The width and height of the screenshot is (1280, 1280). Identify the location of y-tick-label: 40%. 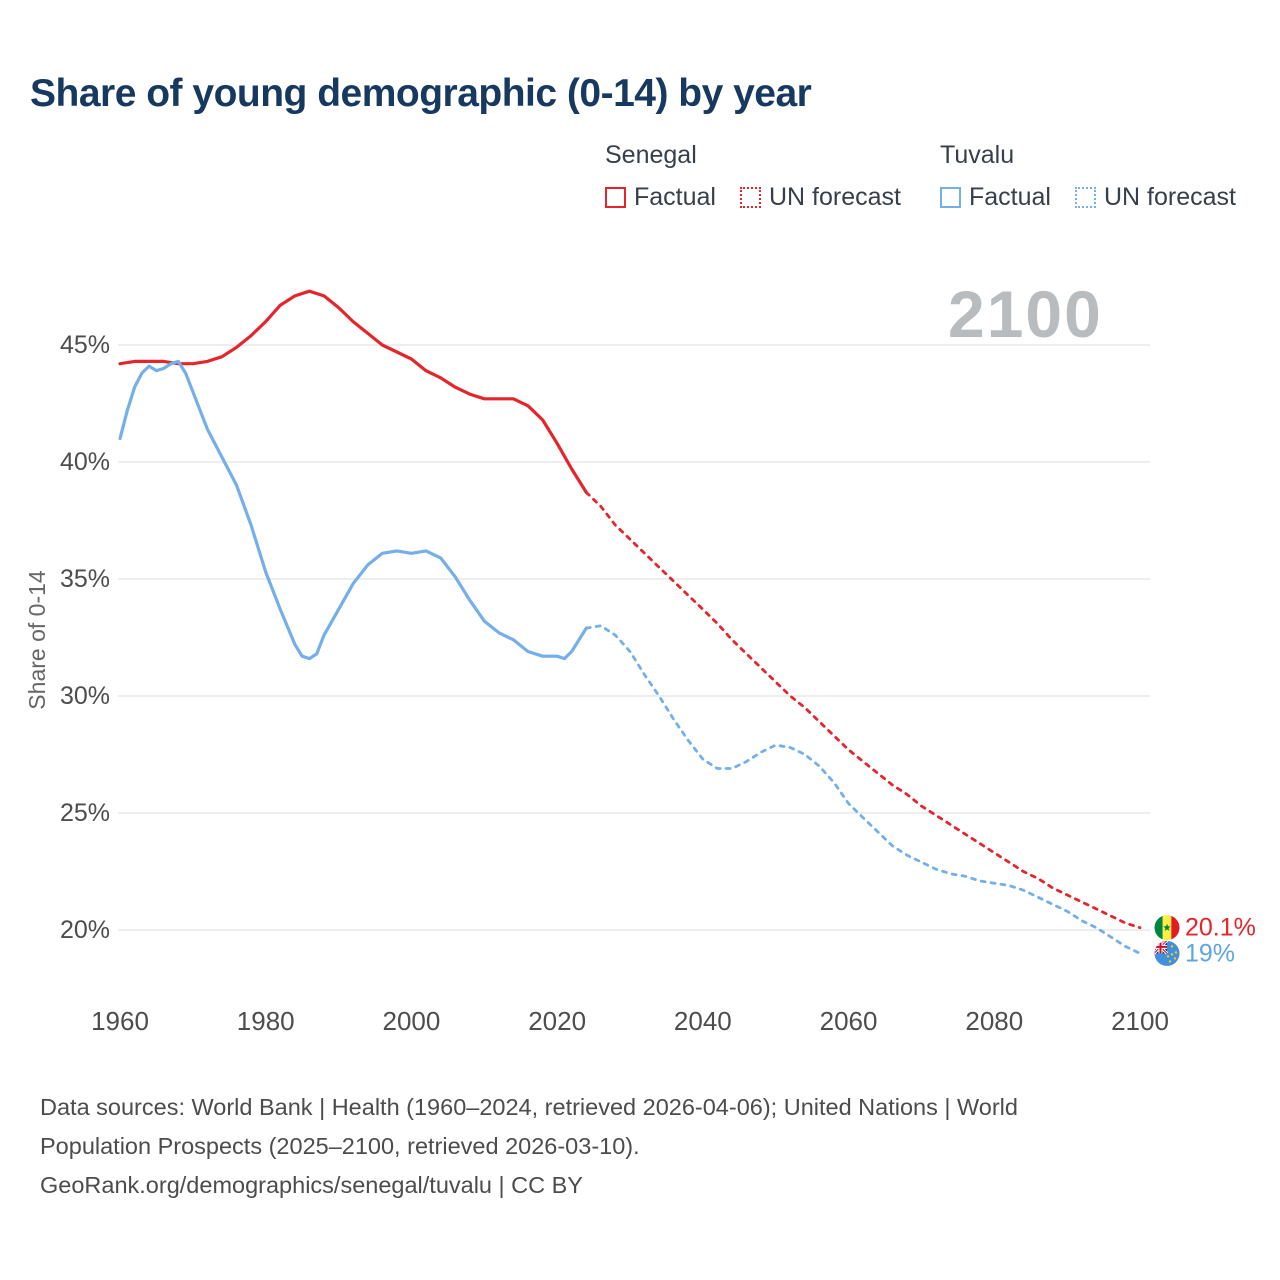
(85, 462).